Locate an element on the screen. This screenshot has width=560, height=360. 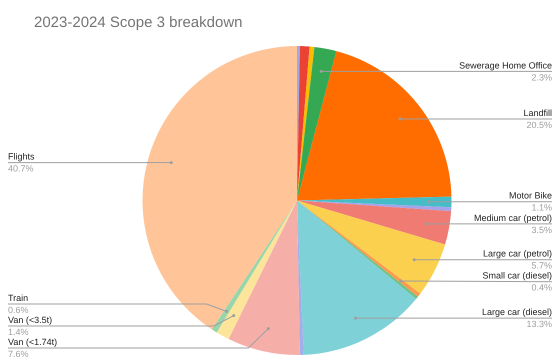
slice-label: Large car (diesel) is located at coordinates (517, 312).